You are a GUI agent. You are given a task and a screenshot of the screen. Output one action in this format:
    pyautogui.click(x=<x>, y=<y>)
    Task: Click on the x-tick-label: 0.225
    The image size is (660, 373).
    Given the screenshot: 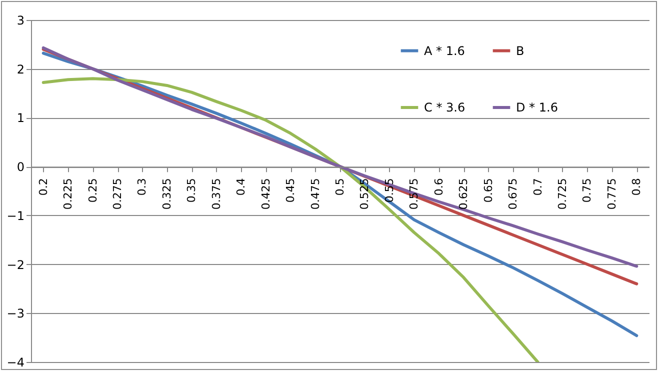 What is the action you would take?
    pyautogui.click(x=68, y=194)
    